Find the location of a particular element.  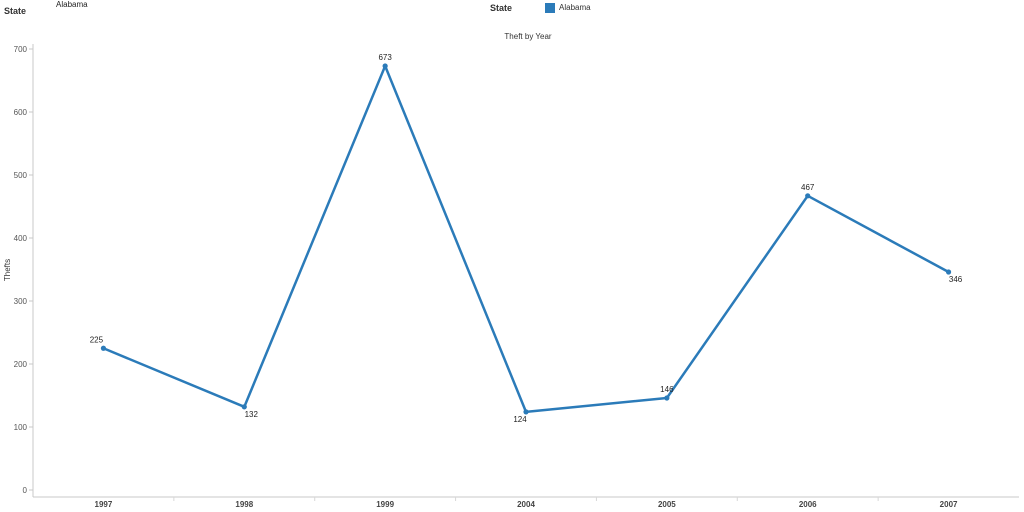

x-tick-label: 2007 is located at coordinates (949, 504).